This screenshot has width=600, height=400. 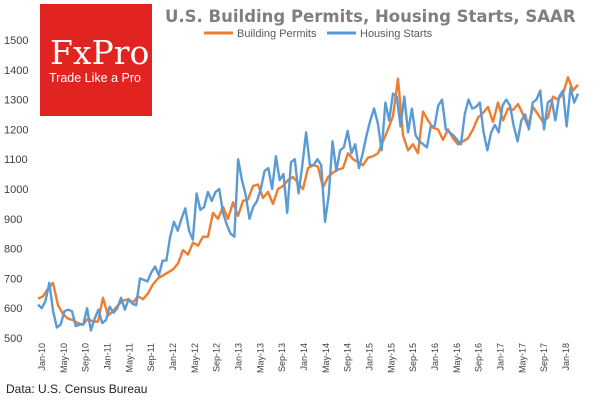 What do you see at coordinates (396, 34) in the screenshot?
I see `legend-label-housing-starts: Housing Starts` at bounding box center [396, 34].